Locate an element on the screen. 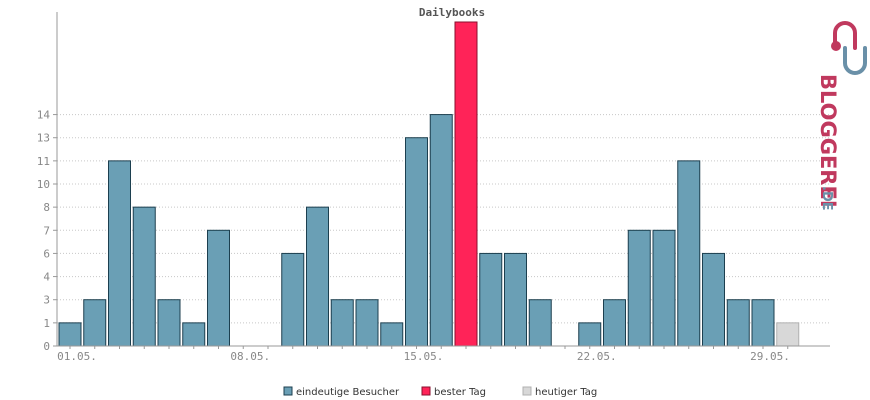 This screenshot has height=400, width=870. y-tick-label: 4 is located at coordinates (46, 277).